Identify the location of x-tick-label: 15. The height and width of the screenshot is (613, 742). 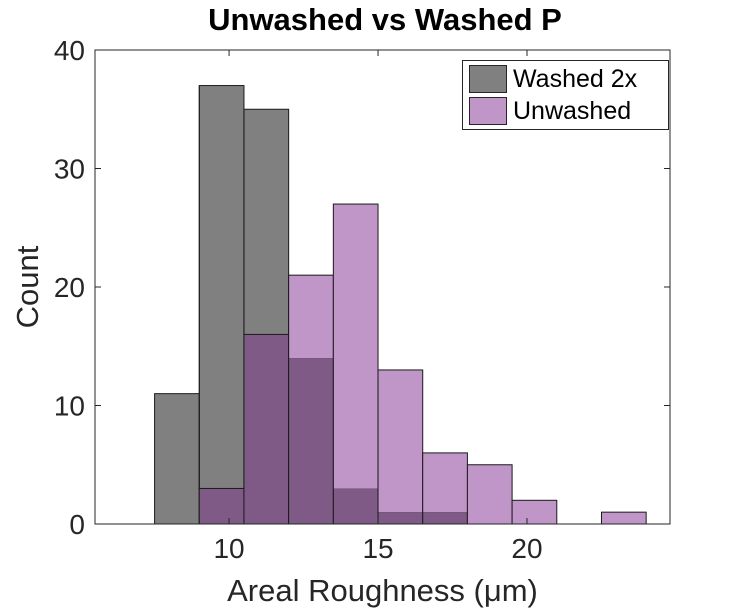
(377, 548).